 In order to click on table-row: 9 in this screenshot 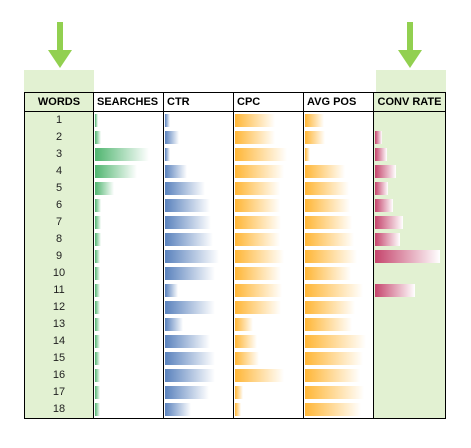, I will do `click(235, 256)`.